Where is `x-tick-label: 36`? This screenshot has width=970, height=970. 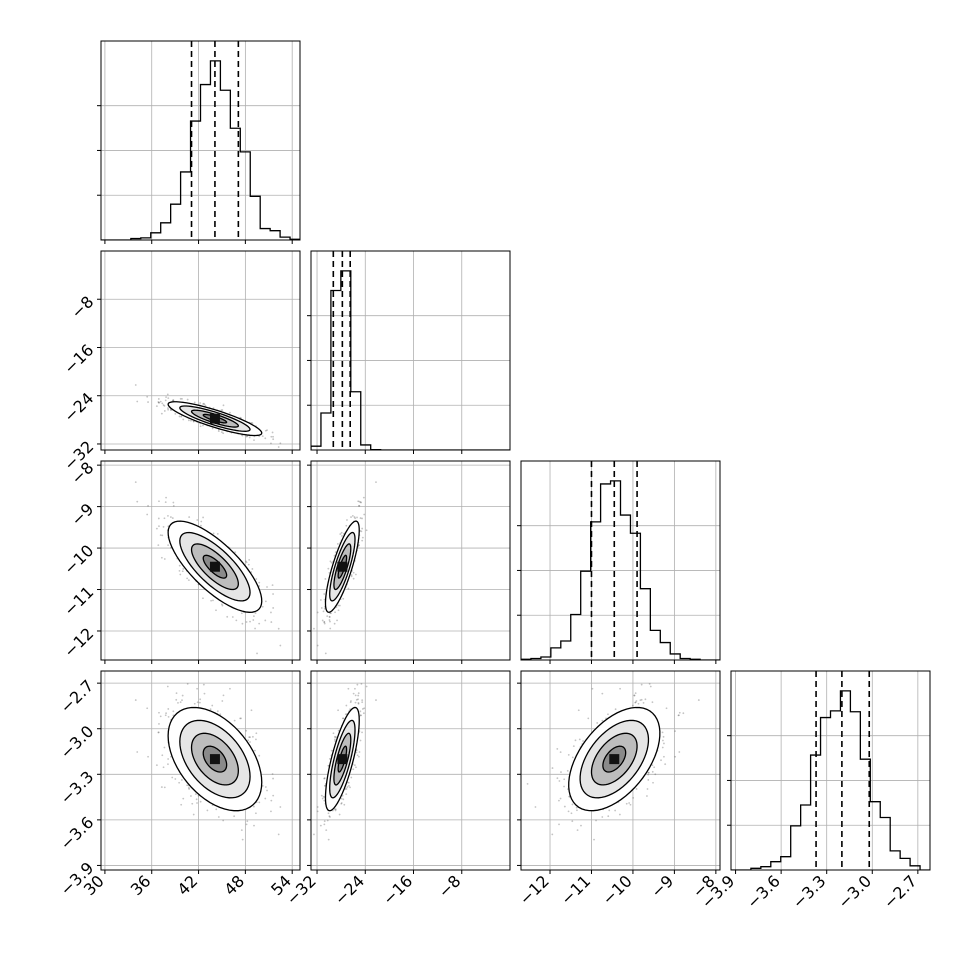 x-tick-label: 36 is located at coordinates (141, 885).